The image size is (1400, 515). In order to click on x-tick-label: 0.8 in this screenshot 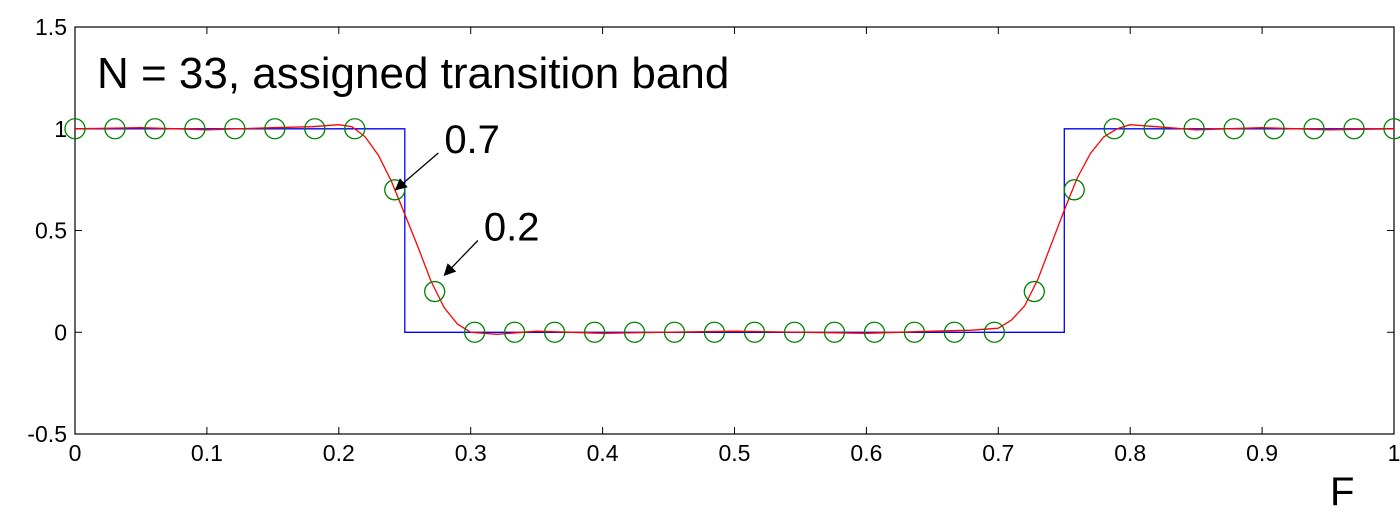, I will do `click(1130, 453)`.